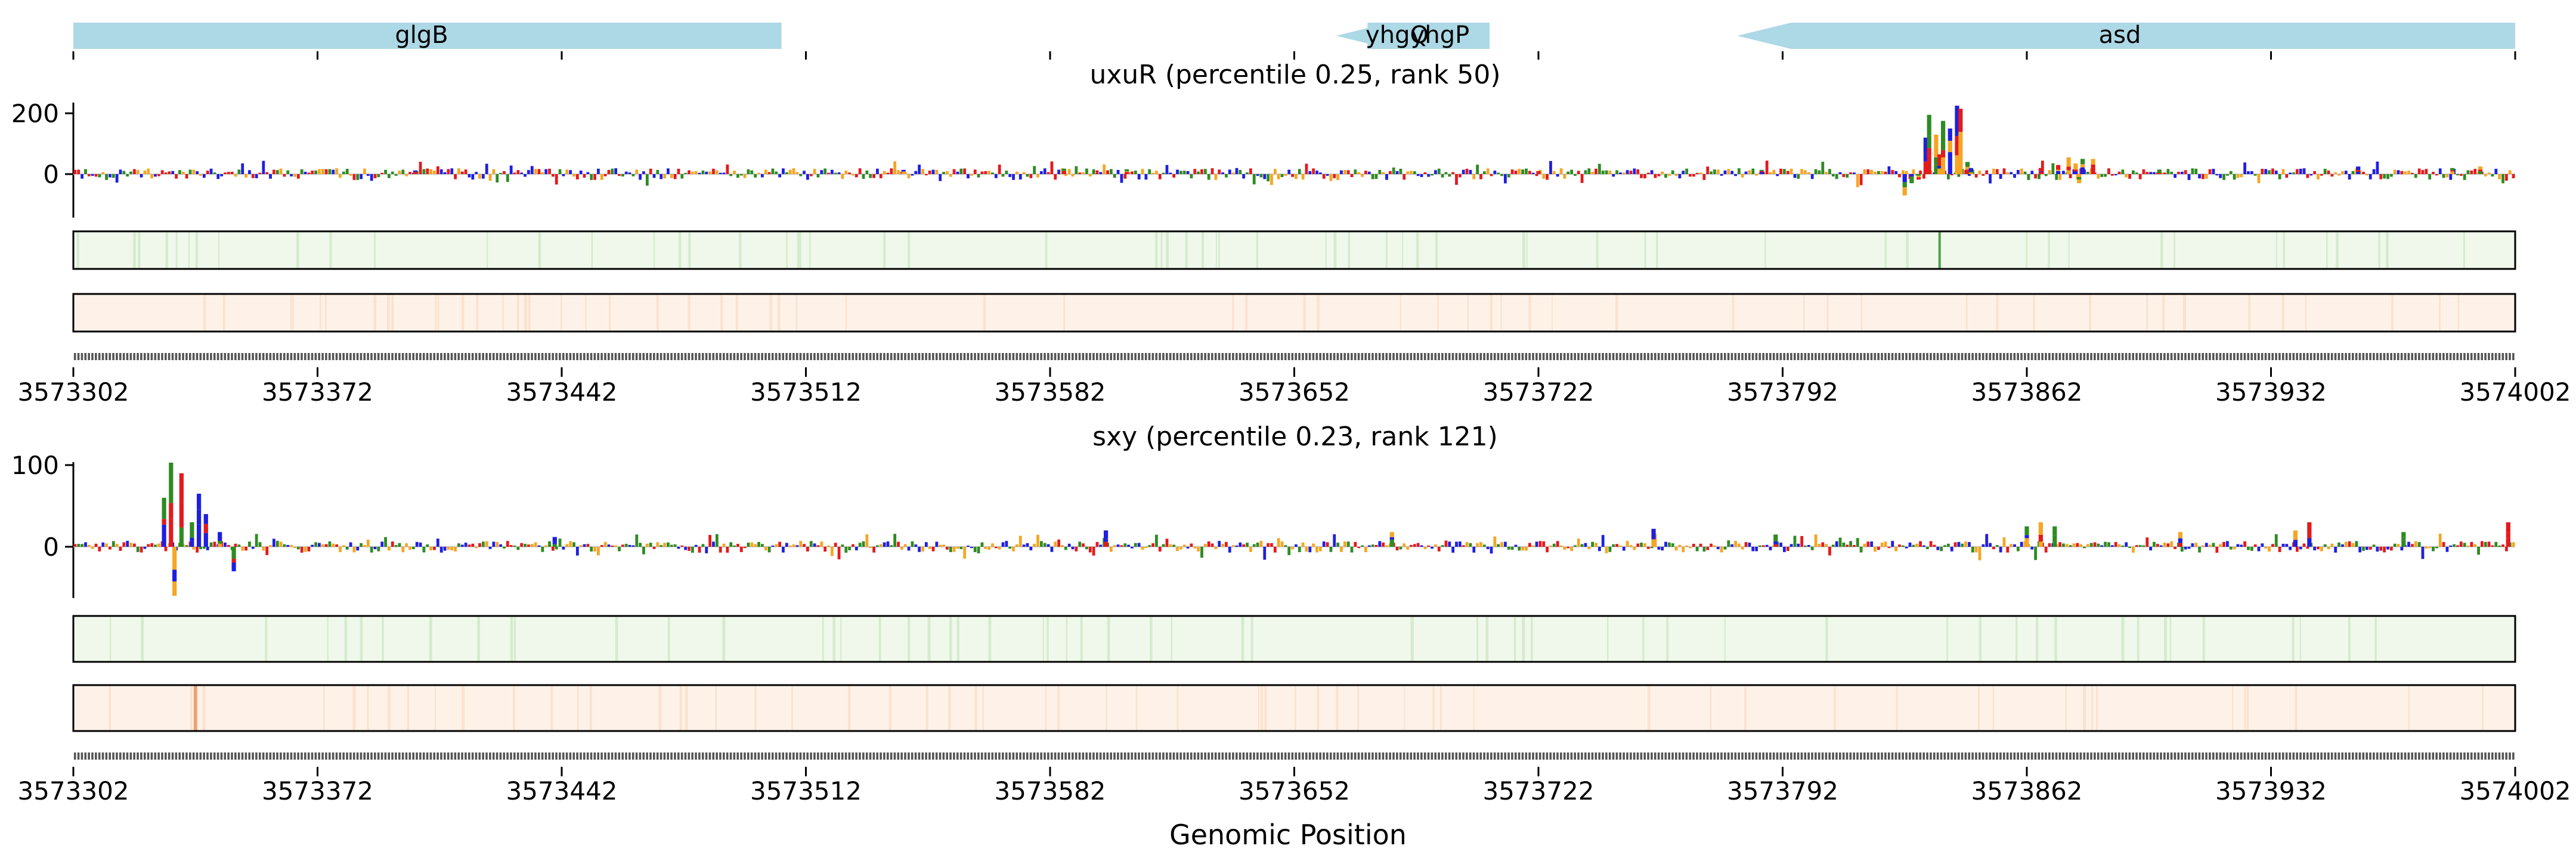  I want to click on gene-label-glgB: glgB, so click(421, 35).